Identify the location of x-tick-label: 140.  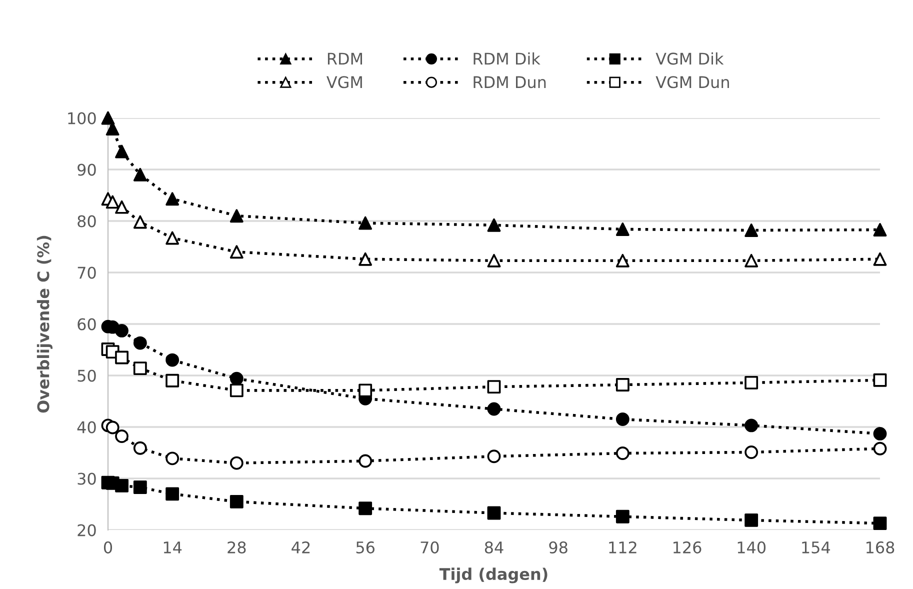
(752, 547).